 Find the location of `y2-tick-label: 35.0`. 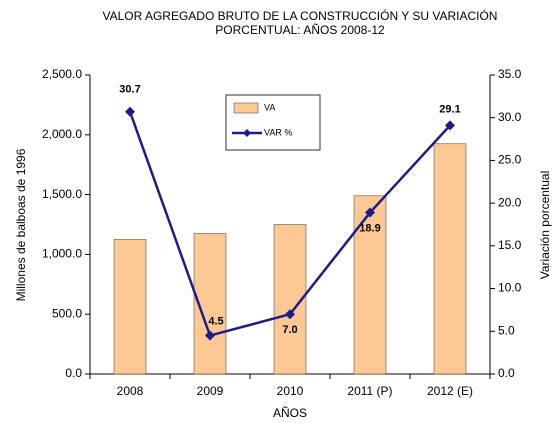

y2-tick-label: 35.0 is located at coordinates (510, 74).